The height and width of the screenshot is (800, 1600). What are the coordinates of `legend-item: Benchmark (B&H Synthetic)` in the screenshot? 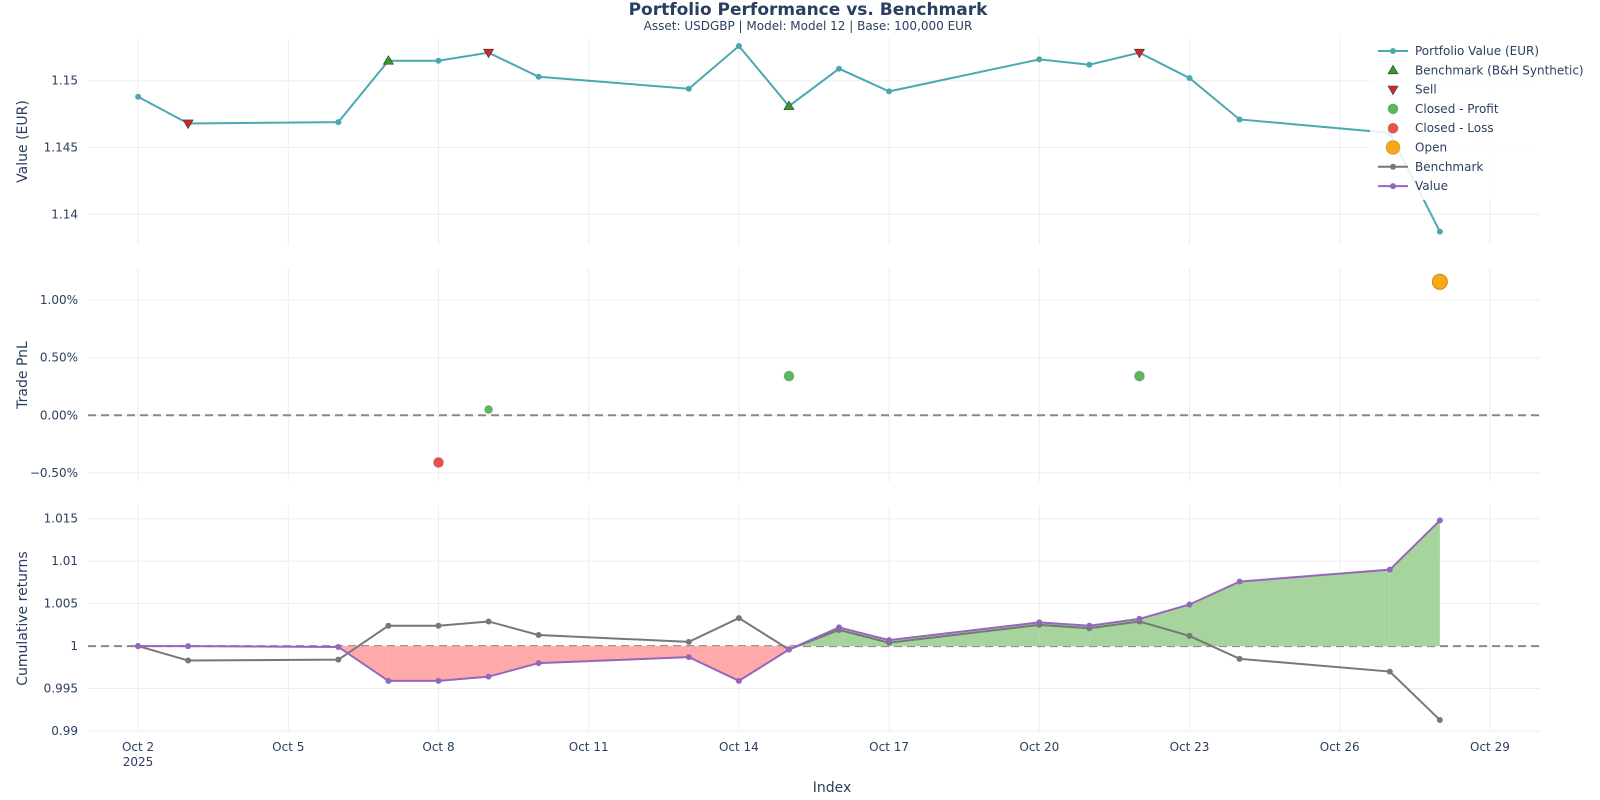 It's located at (1485, 70).